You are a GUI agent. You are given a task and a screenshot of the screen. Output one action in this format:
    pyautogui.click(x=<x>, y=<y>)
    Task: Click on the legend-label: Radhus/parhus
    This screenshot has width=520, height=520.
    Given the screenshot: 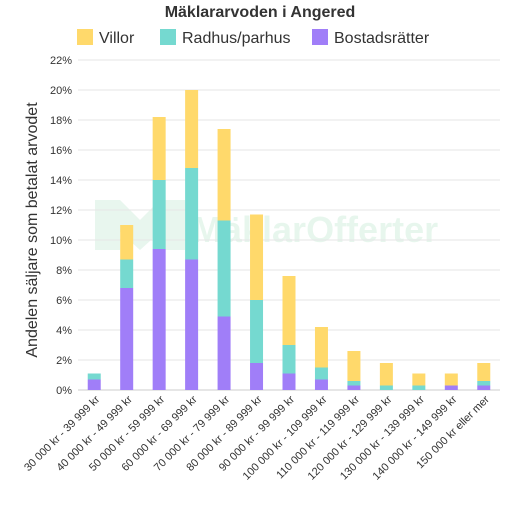 What is the action you would take?
    pyautogui.click(x=236, y=38)
    